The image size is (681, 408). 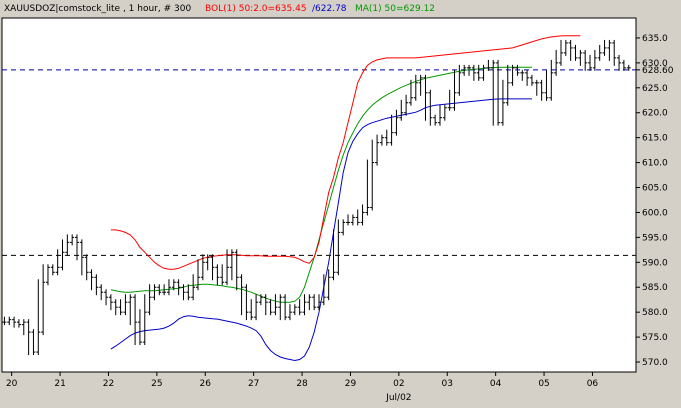 What do you see at coordinates (496, 384) in the screenshot?
I see `x-tick-label: 04` at bounding box center [496, 384].